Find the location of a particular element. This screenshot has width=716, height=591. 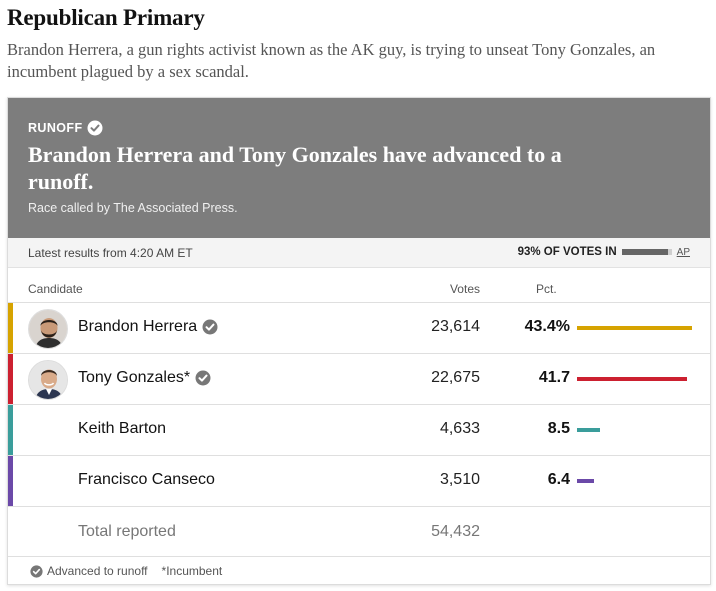

total-votes: 54,432 is located at coordinates (455, 531).